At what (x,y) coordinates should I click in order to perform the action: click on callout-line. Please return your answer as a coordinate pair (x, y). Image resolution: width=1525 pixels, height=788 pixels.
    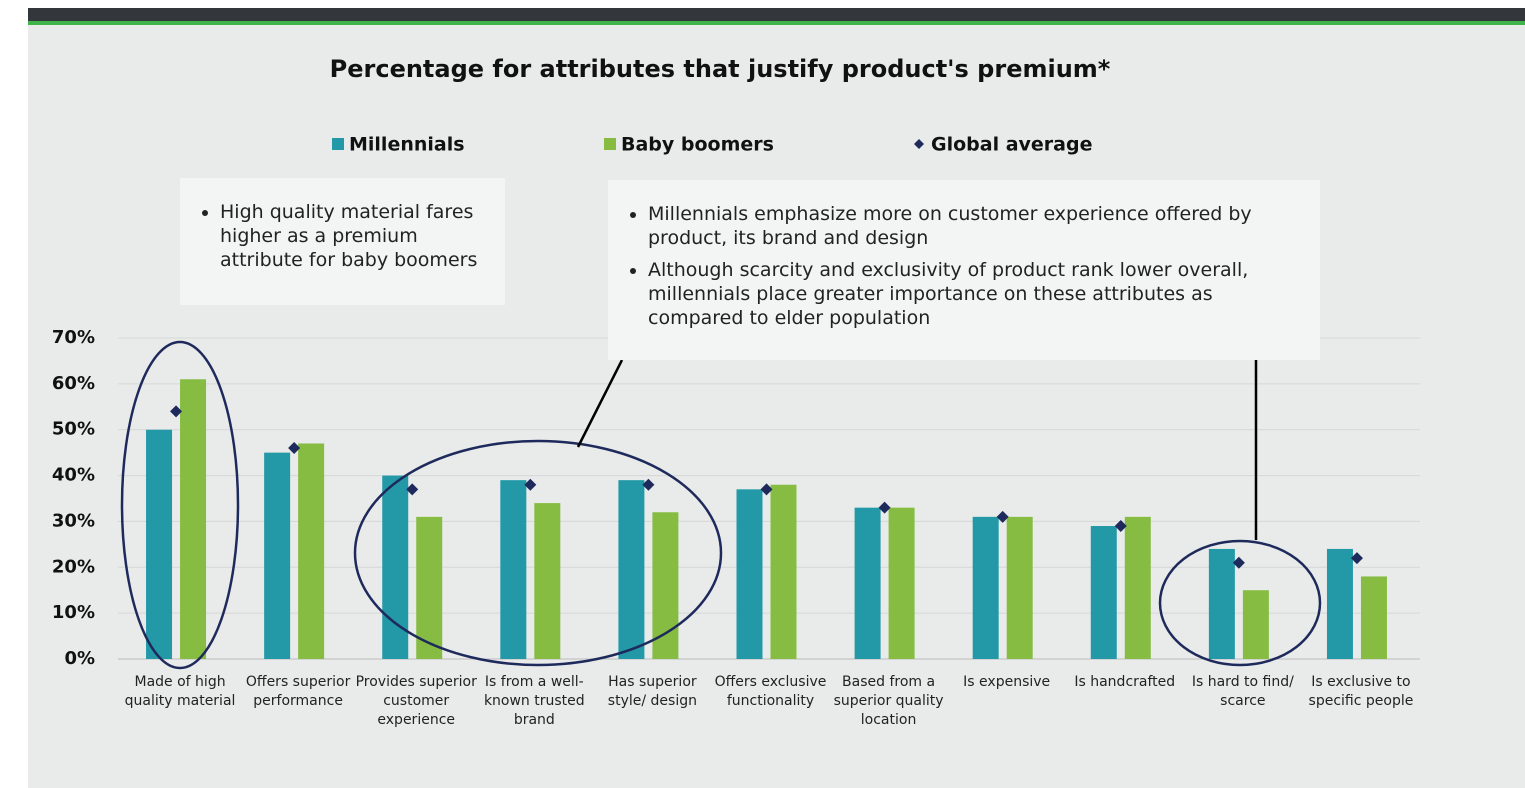
    Looking at the image, I should click on (600, 403).